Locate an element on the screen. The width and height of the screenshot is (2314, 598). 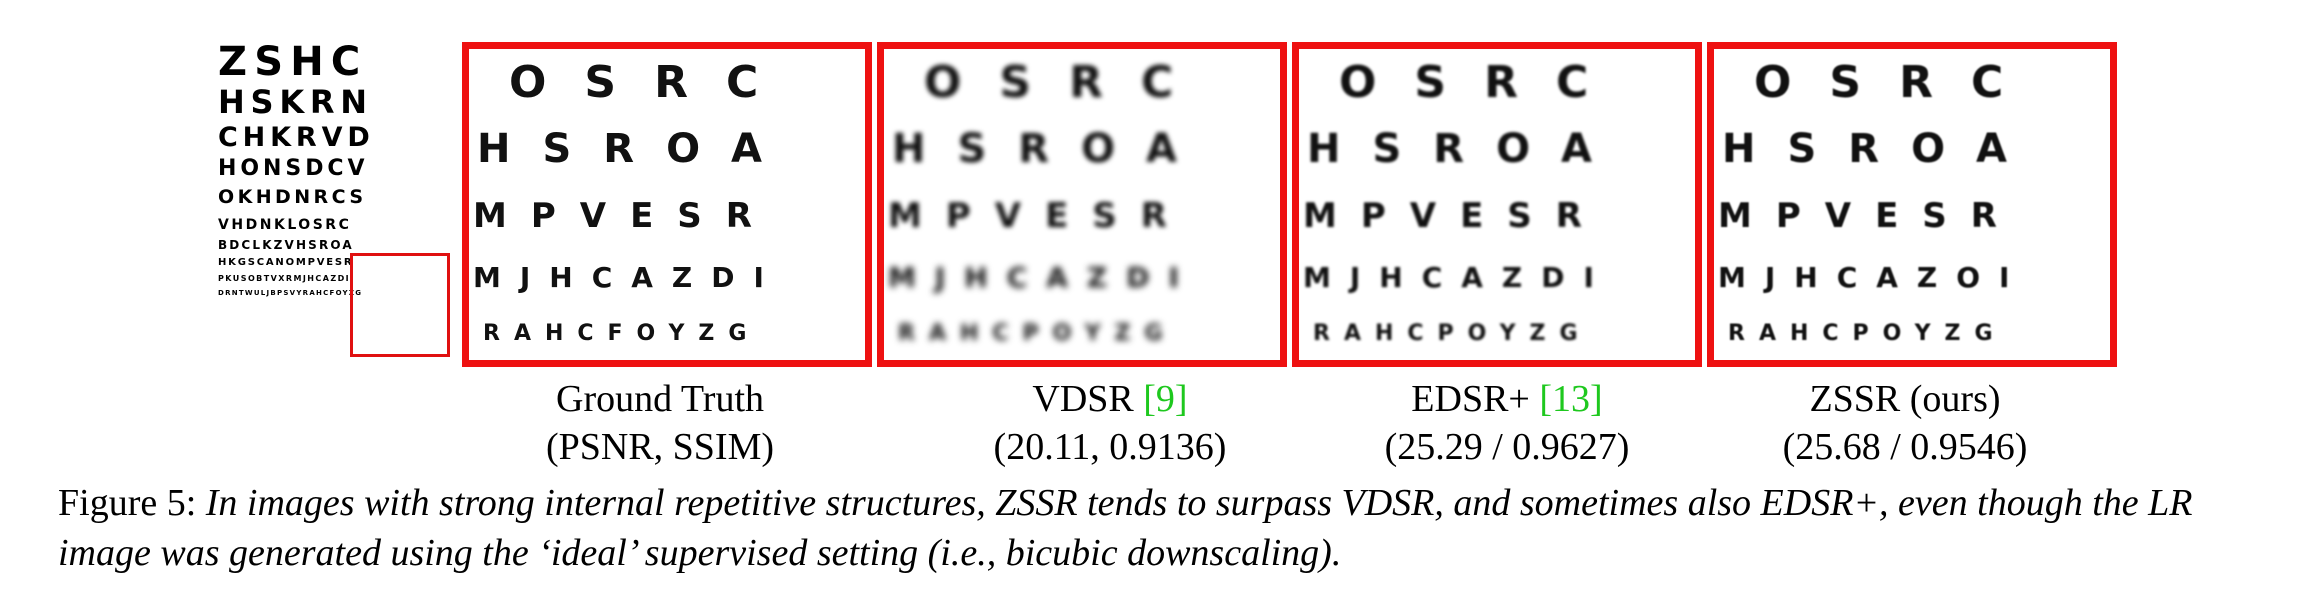
chart-row: OKHDNRCS is located at coordinates (292, 197).